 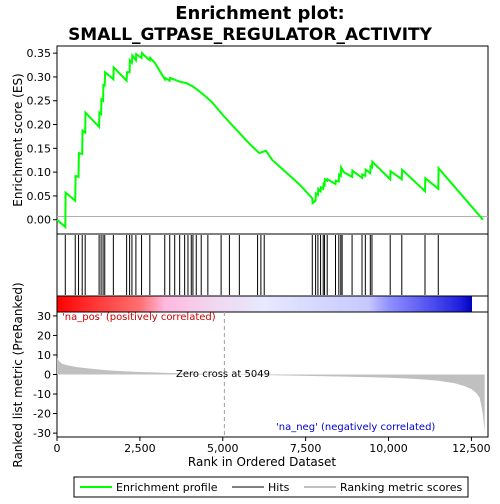 What do you see at coordinates (262, 462) in the screenshot?
I see `x-axis-label: Rank in Ordered Dataset` at bounding box center [262, 462].